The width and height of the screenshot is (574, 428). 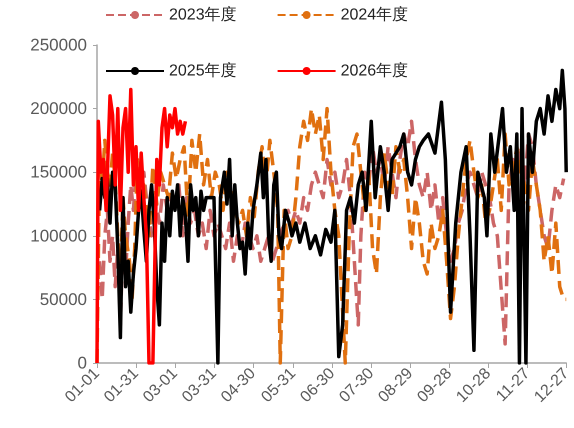 What do you see at coordinates (203, 15) in the screenshot?
I see `legend-label: 2023年度` at bounding box center [203, 15].